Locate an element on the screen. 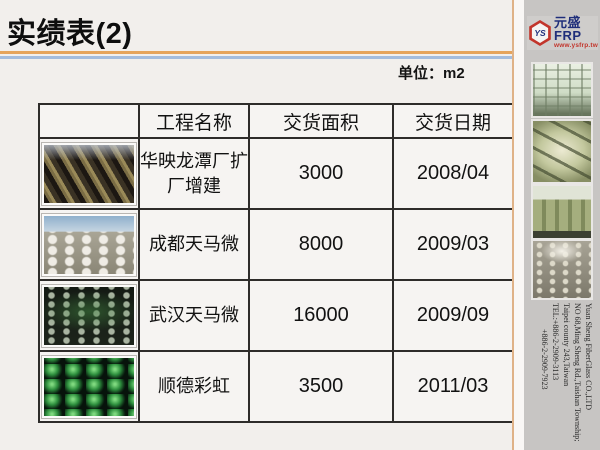 The image size is (600, 450). project-name: 成都天马微 is located at coordinates (194, 244).